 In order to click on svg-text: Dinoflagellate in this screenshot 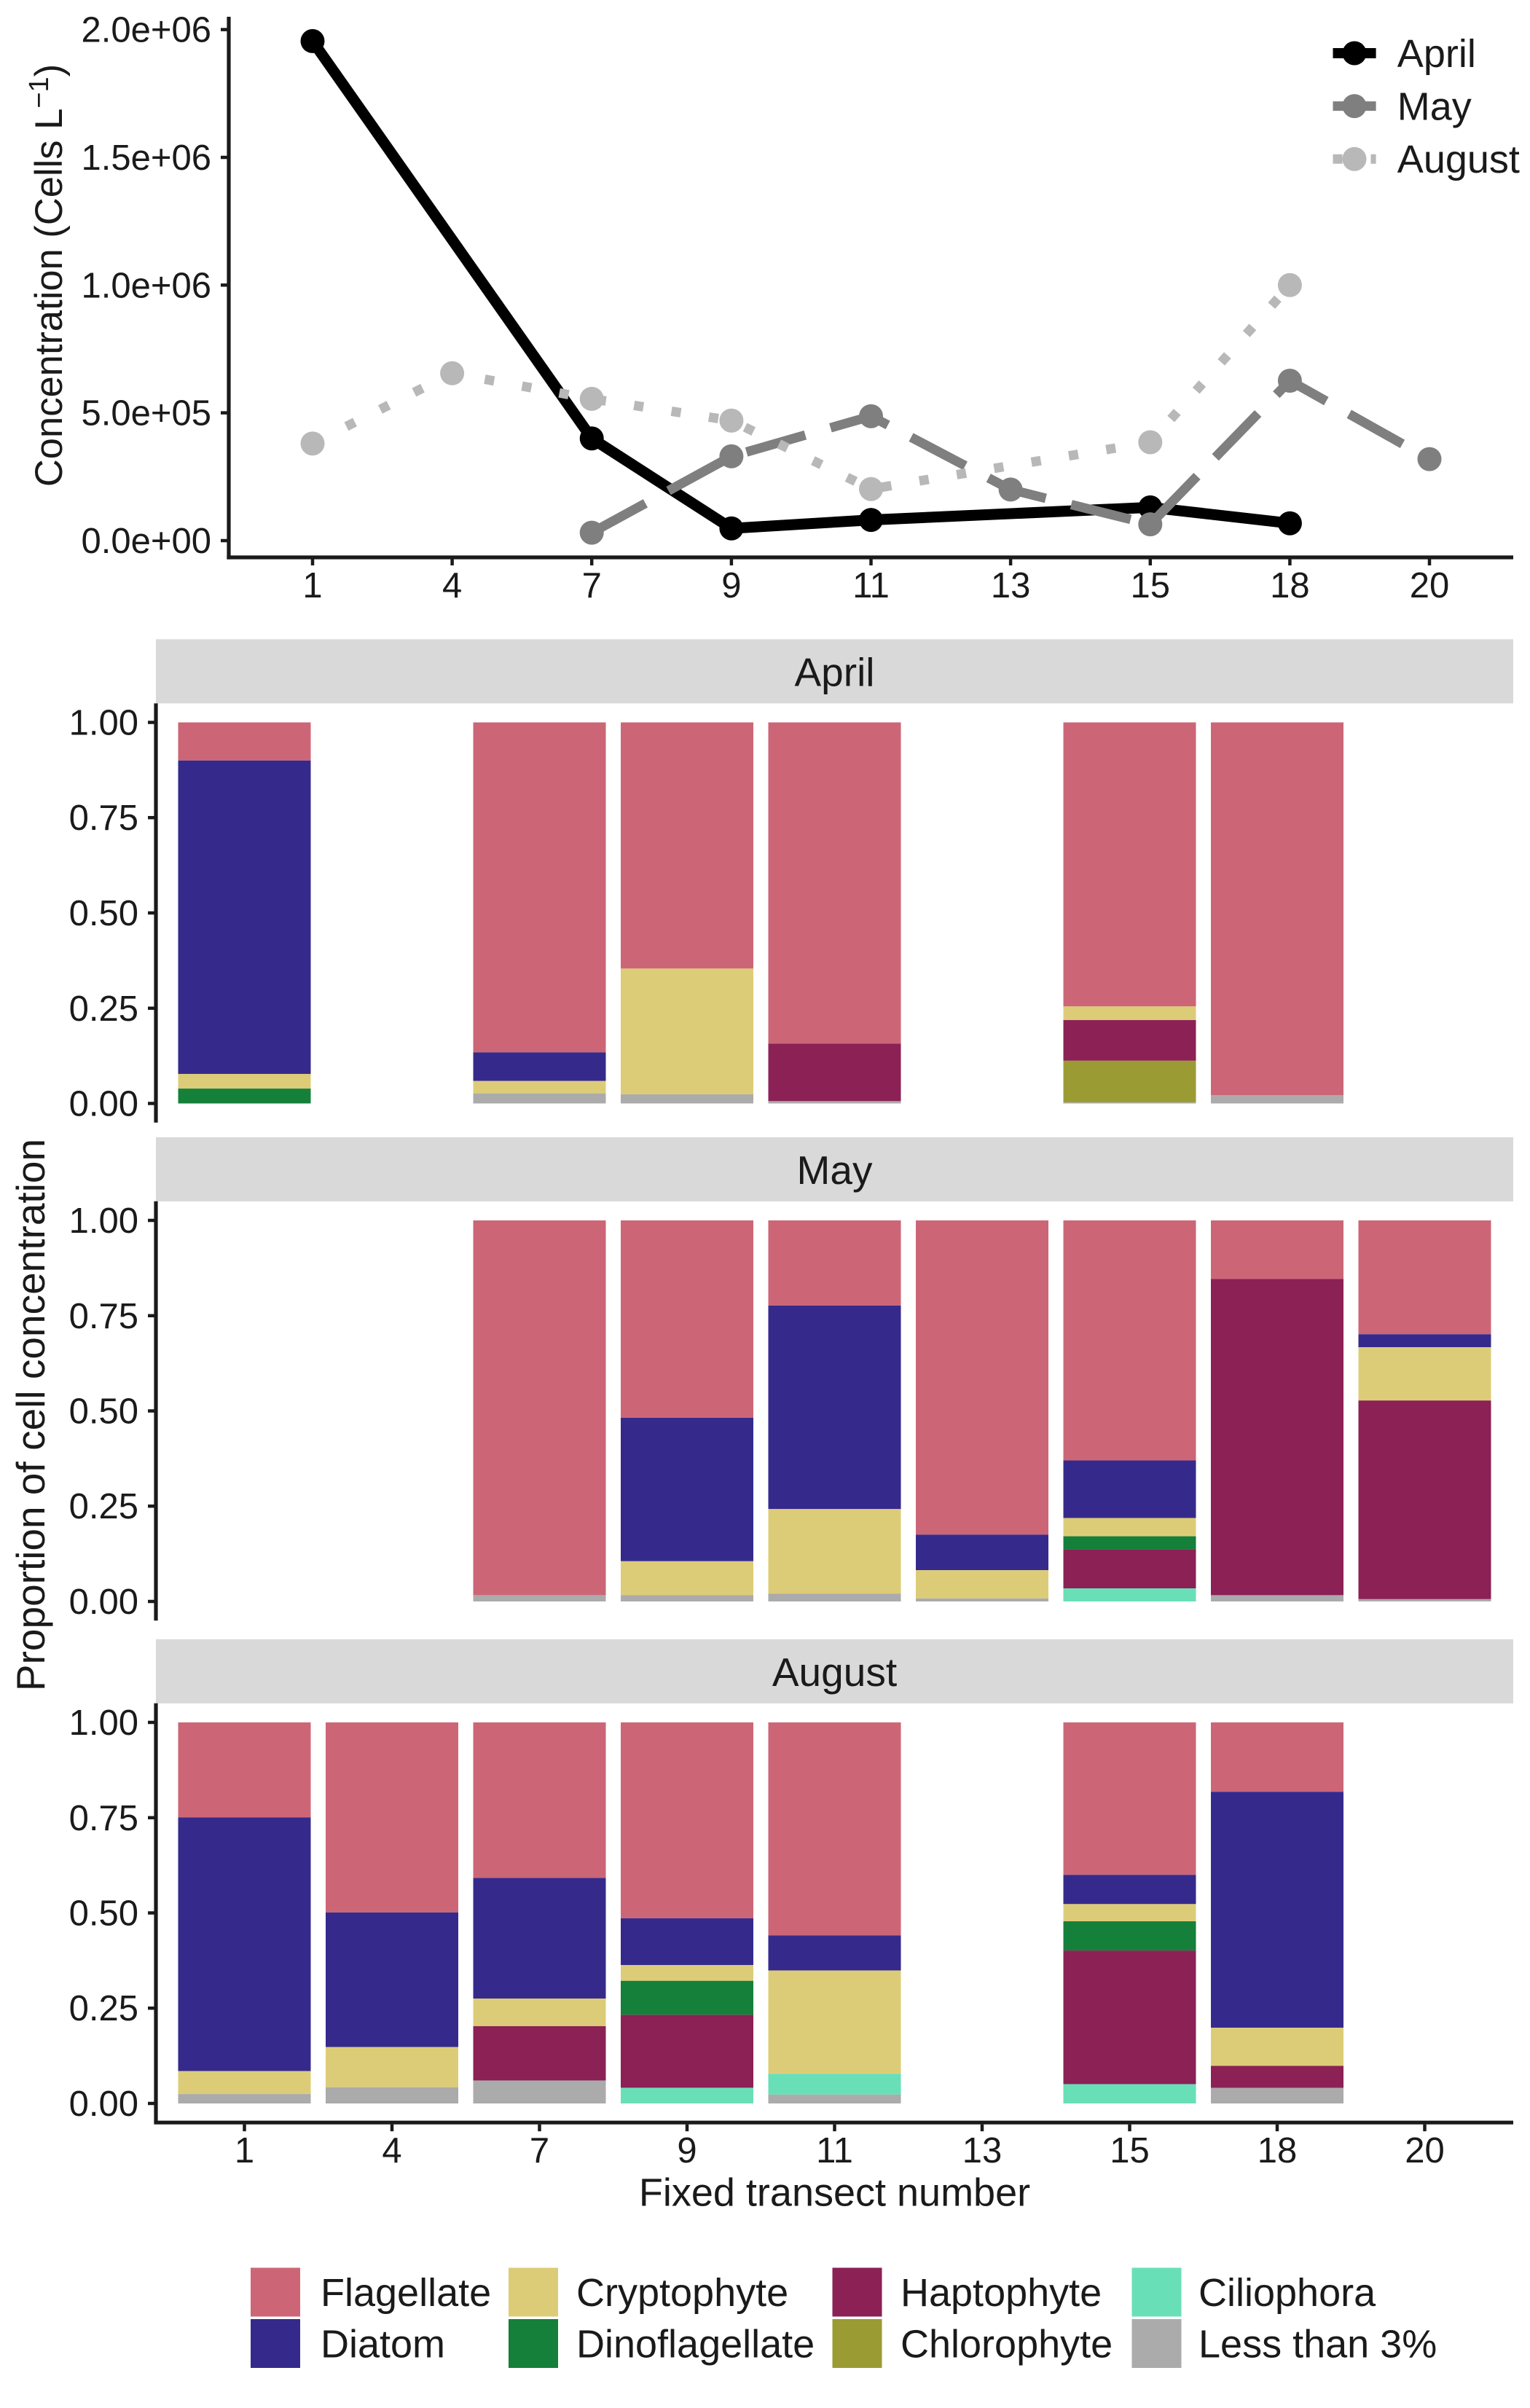, I will do `click(695, 2344)`.